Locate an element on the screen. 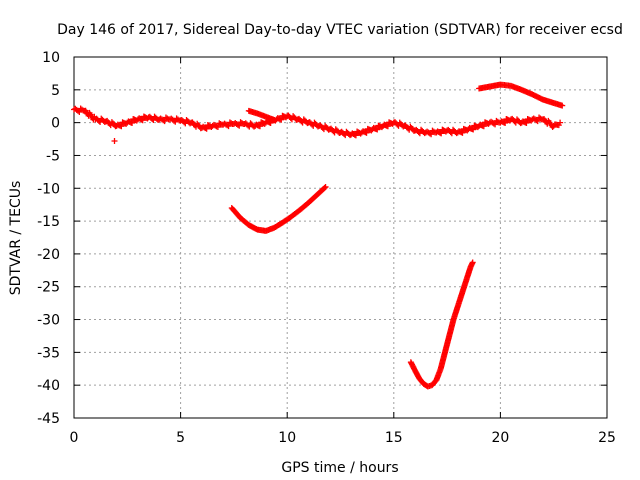 Image resolution: width=640 pixels, height=480 pixels. series-low-arc-A is located at coordinates (278, 208).